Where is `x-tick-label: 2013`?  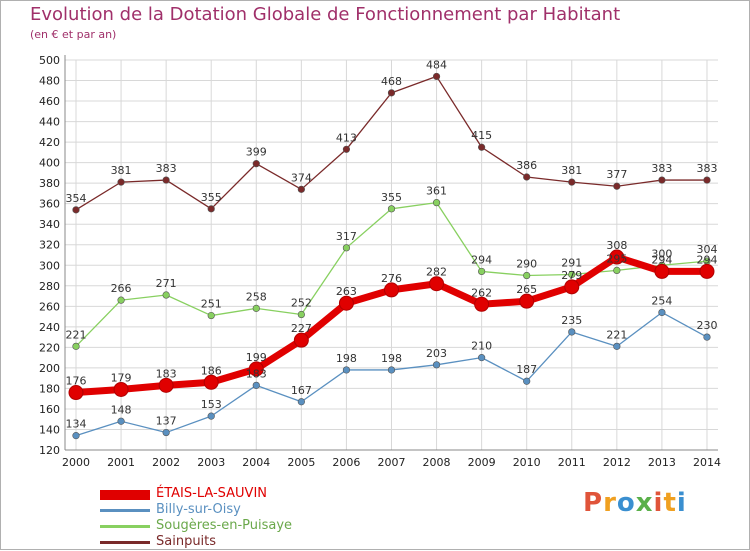 x-tick-label: 2013 is located at coordinates (662, 462).